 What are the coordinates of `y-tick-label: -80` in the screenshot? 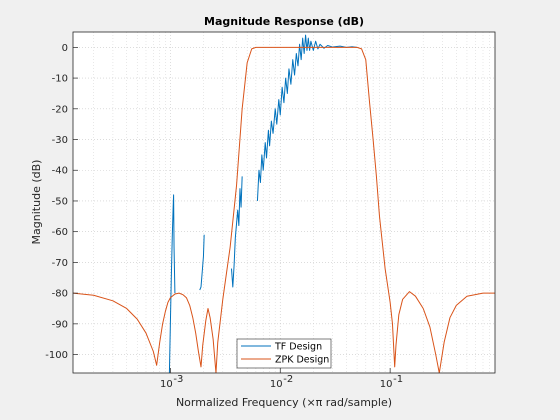 It's located at (60, 294).